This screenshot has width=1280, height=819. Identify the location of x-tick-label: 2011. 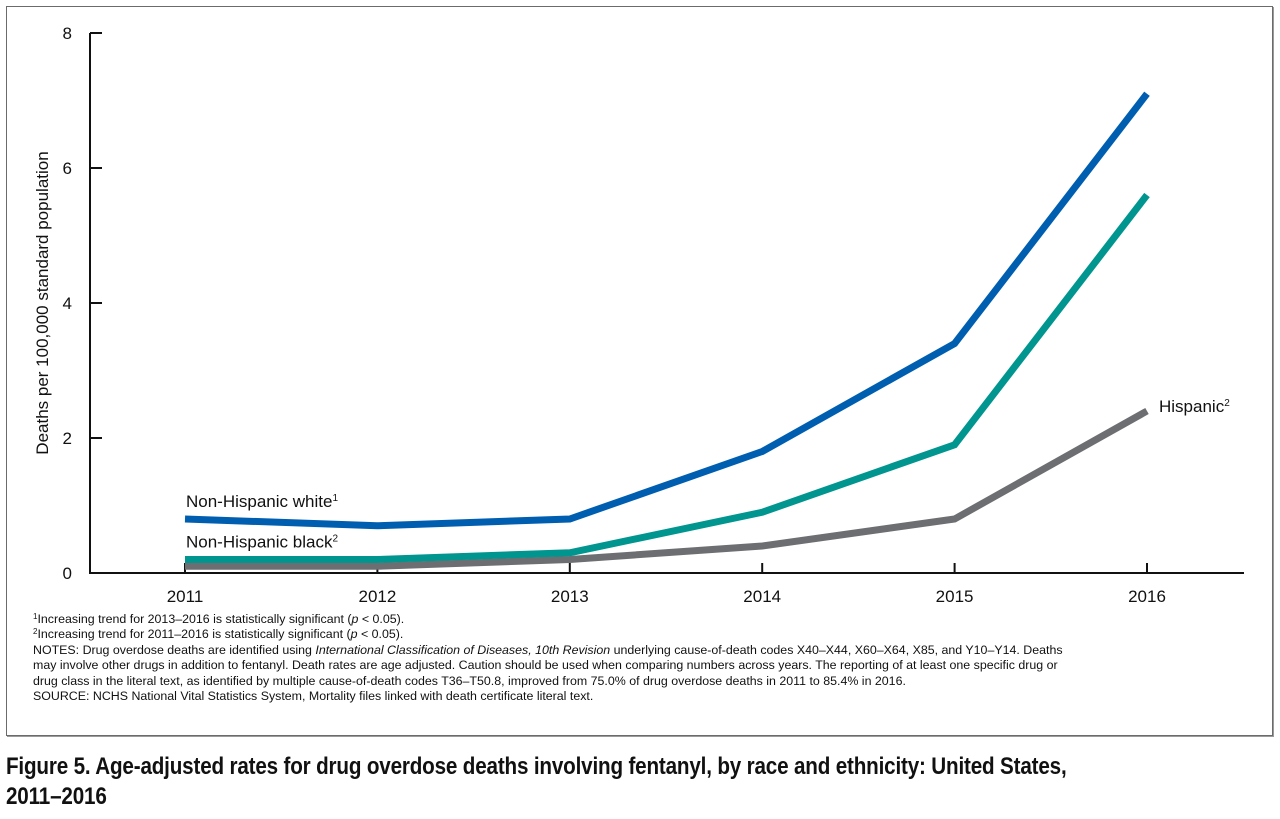
(185, 596).